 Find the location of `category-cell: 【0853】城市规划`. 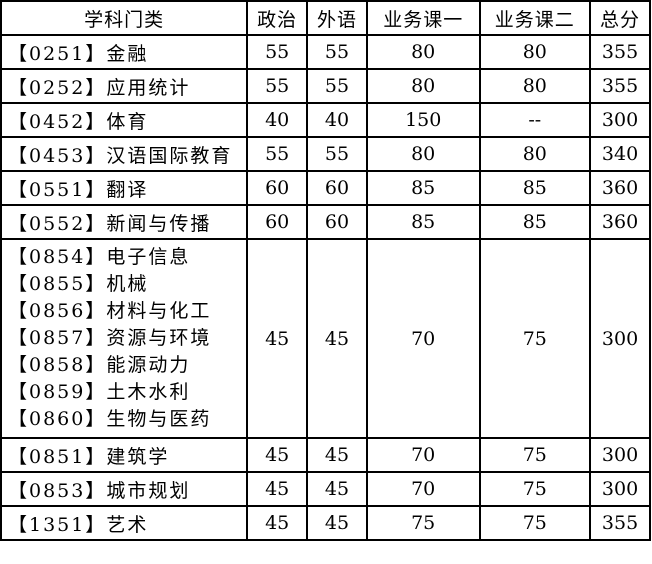

category-cell: 【0853】城市规划 is located at coordinates (124, 489).